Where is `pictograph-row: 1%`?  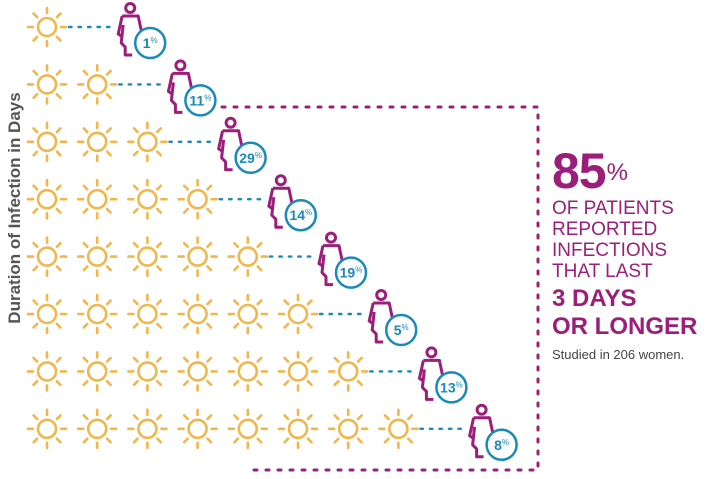
pictograph-row: 1% is located at coordinates (96, 31).